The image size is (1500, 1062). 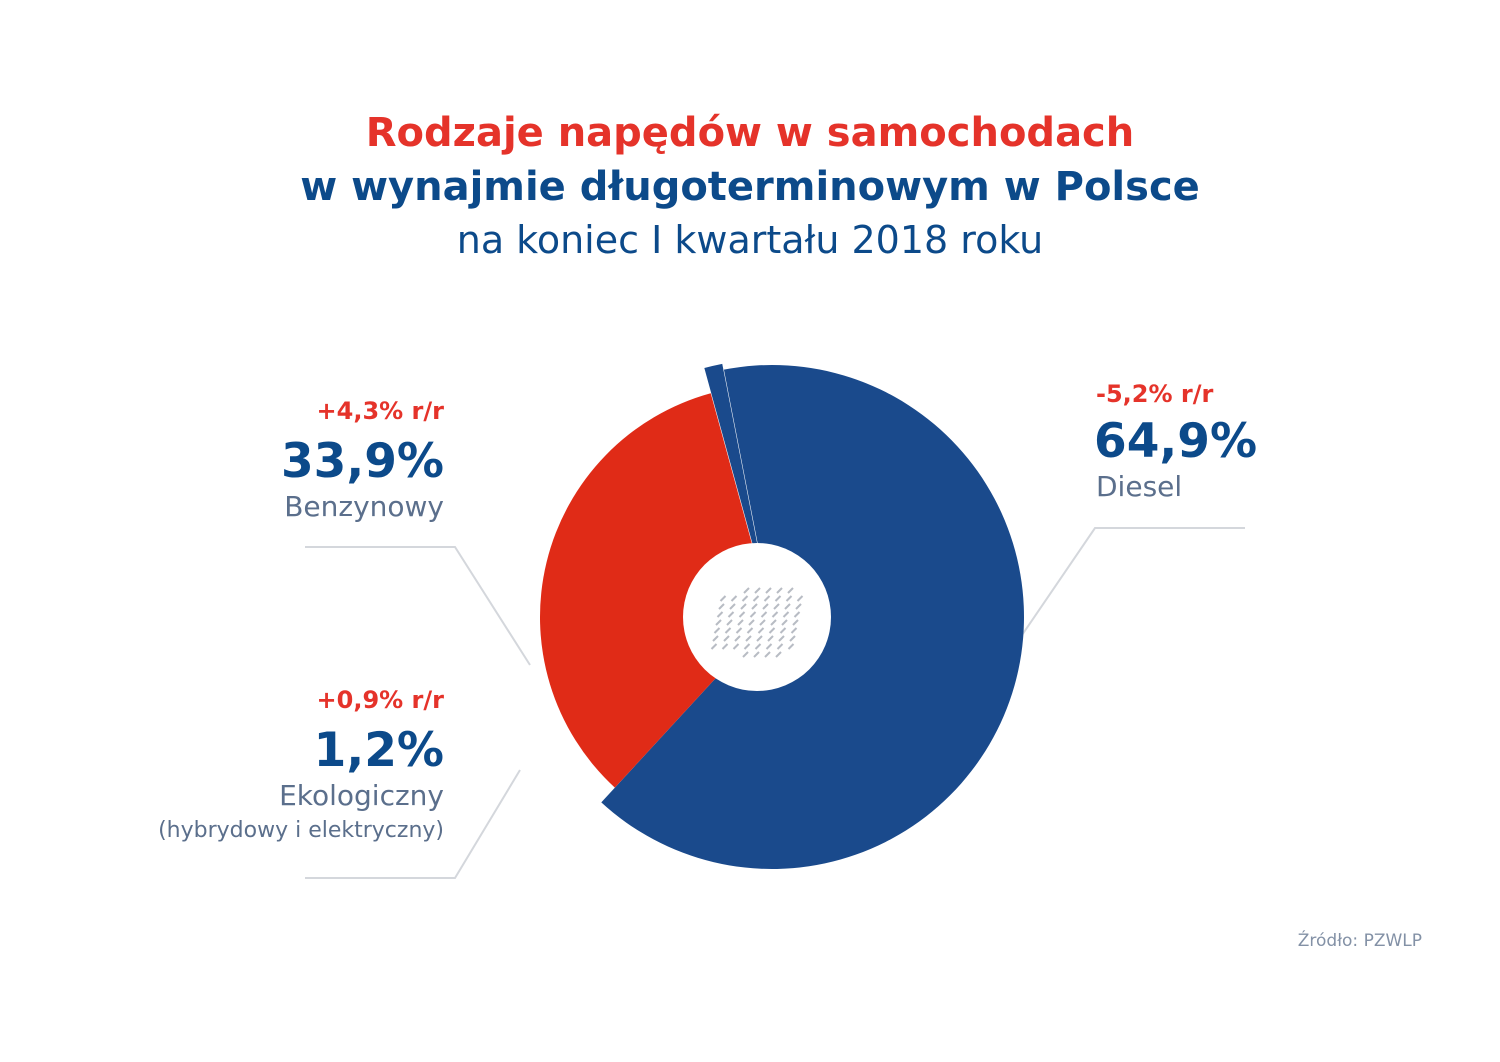 What do you see at coordinates (750, 133) in the screenshot?
I see `chart-title-line1: Rodzaje napędów w samochodach` at bounding box center [750, 133].